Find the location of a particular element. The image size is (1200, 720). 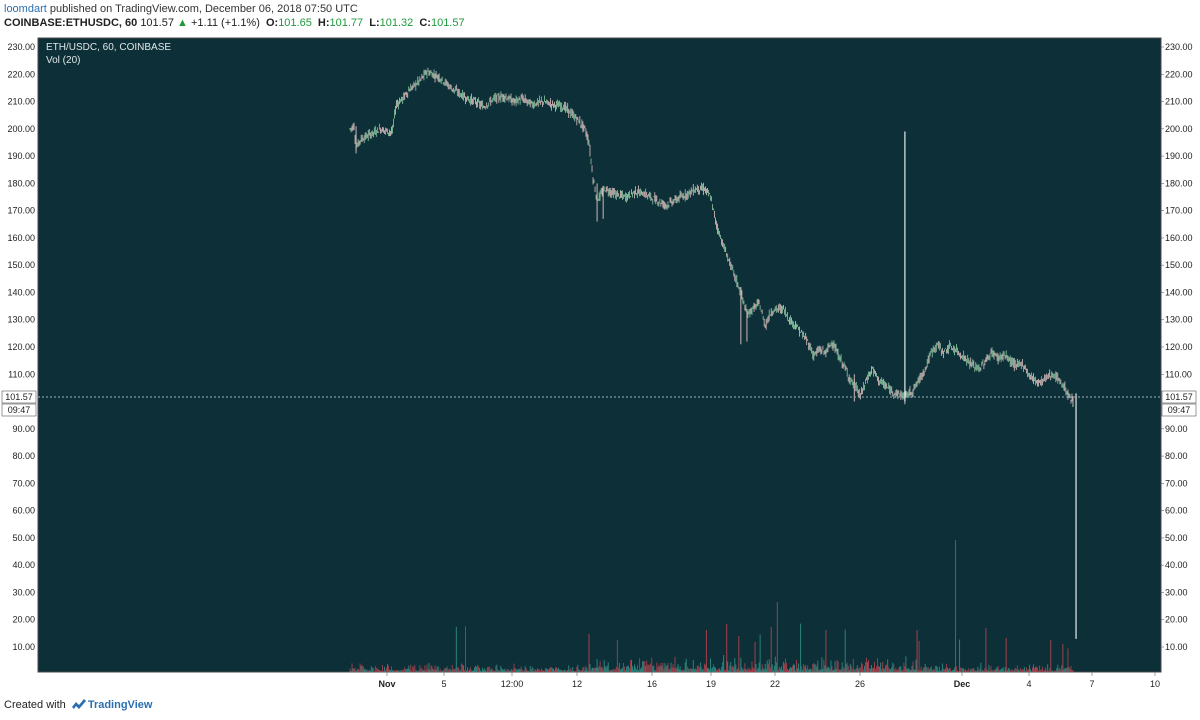

x-tick-label: 10 is located at coordinates (1155, 684).